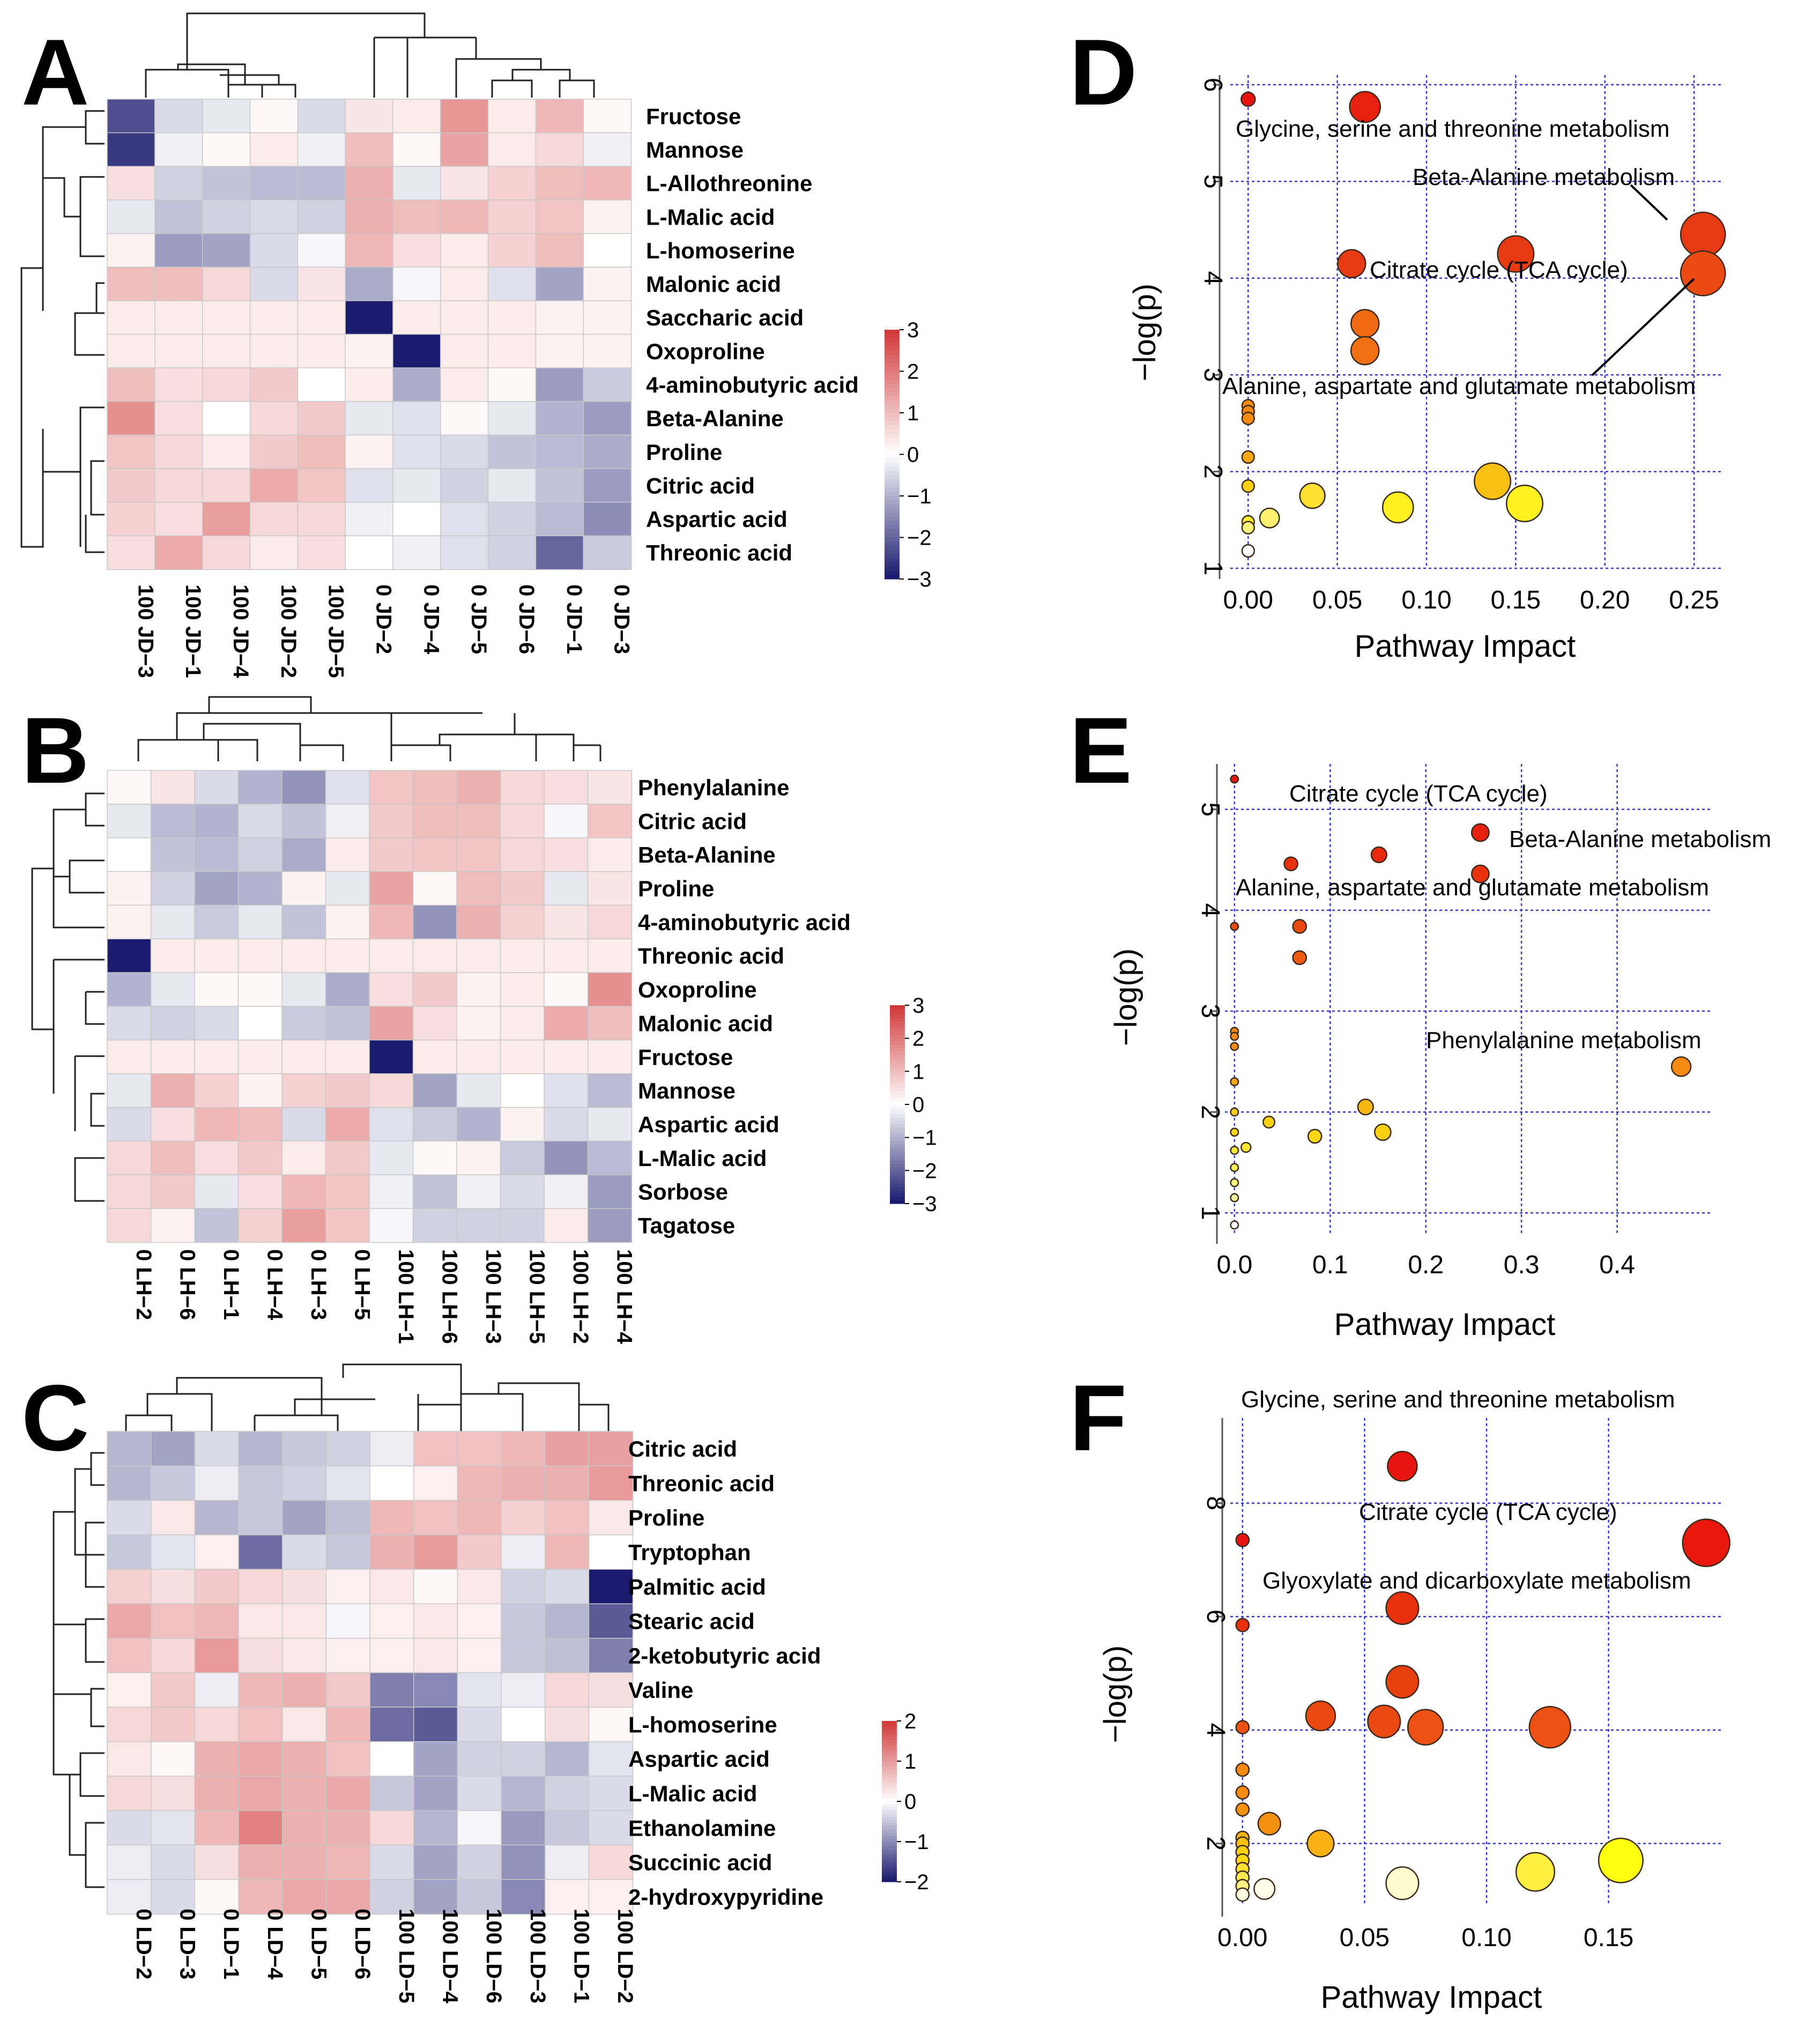  I want to click on bubble-plot-d-axes: 1 2 3 4 5 6 0.00 0.05 0.10 0.15 0.20 0.25, so click(1459, 344).